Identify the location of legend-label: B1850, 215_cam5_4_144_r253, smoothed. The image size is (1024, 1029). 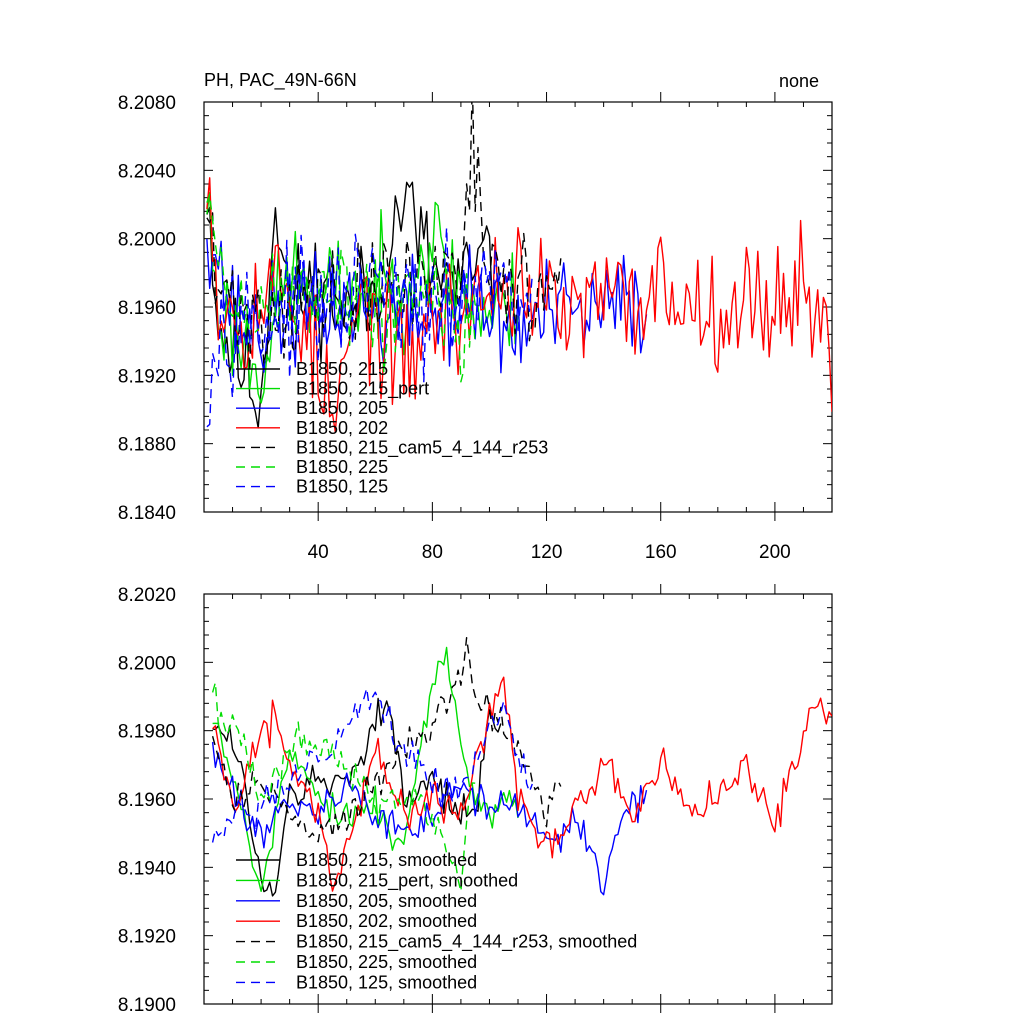
(466, 942).